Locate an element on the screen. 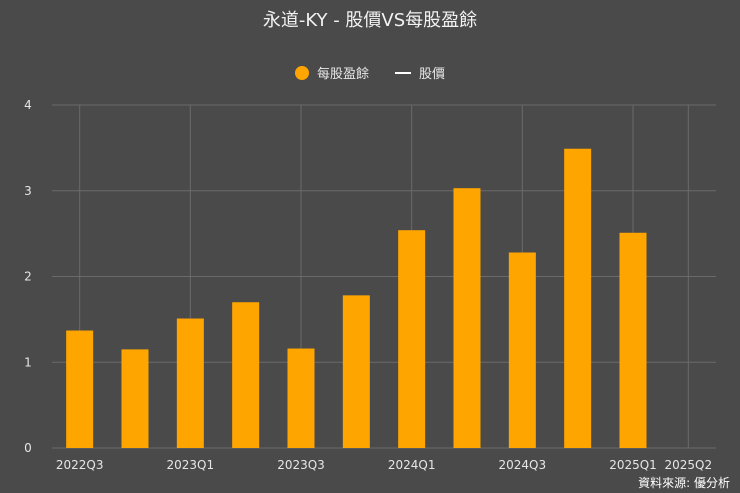 The height and width of the screenshot is (493, 740). legend-price-marker is located at coordinates (403, 72).